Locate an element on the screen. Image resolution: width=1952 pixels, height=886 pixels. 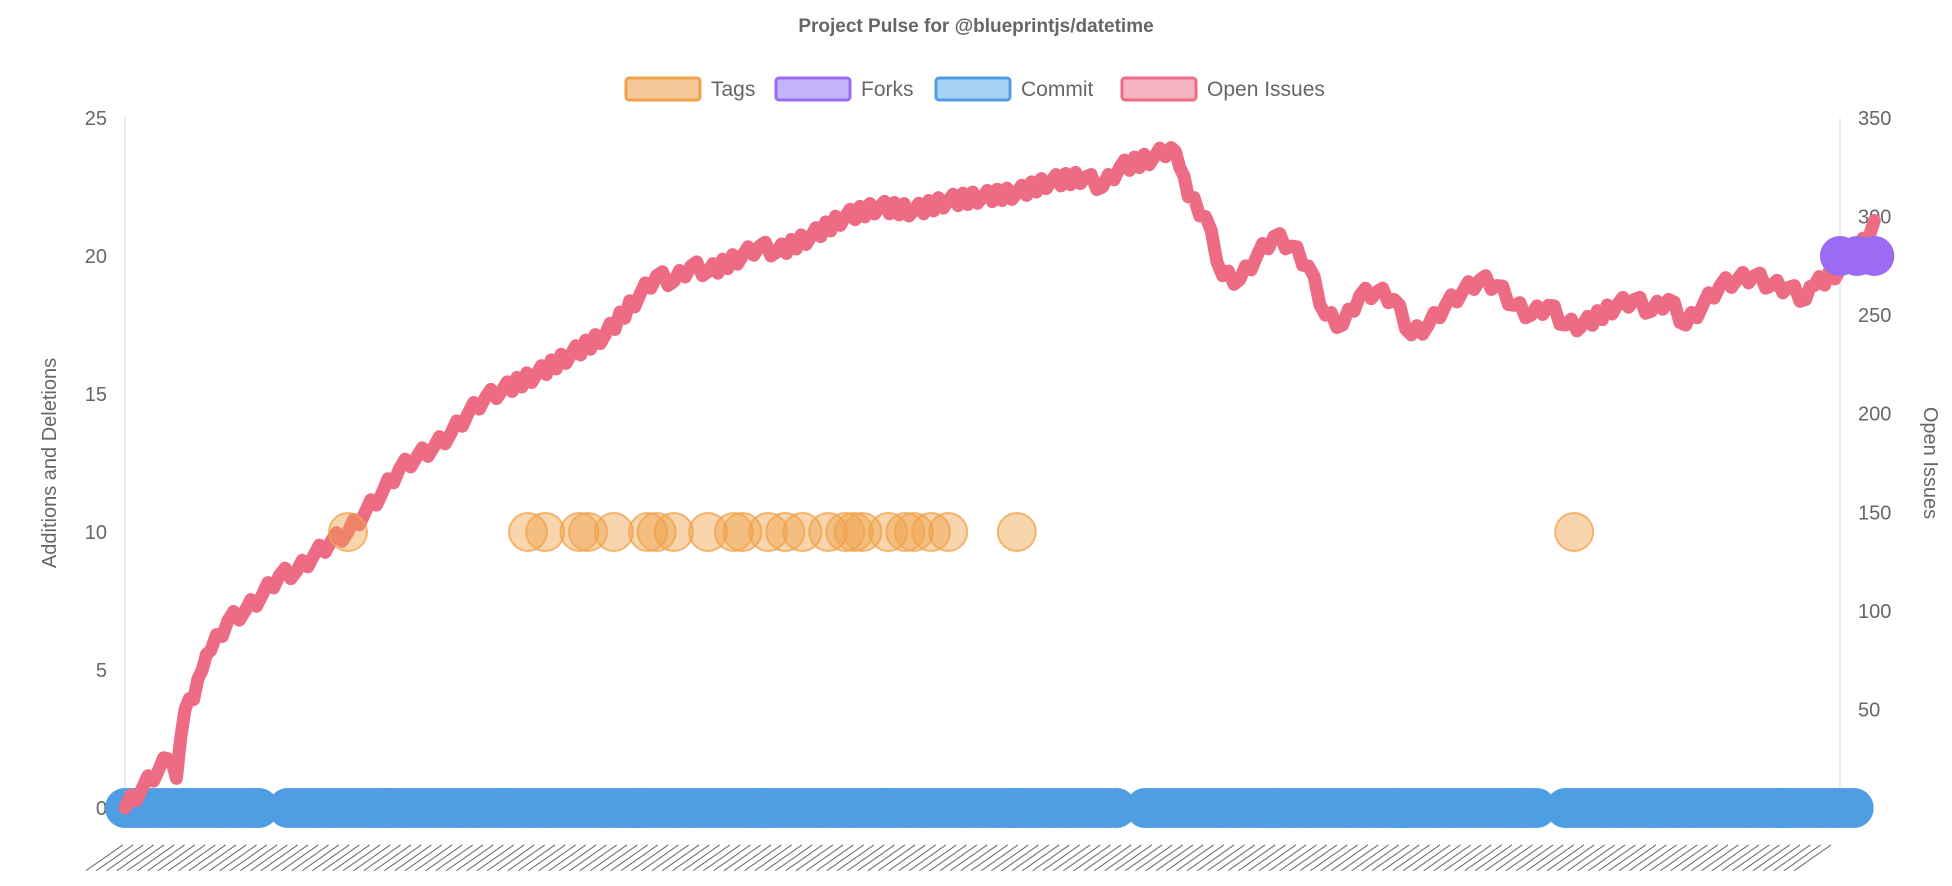
legend-item-commit: Commit is located at coordinates (1013, 89).